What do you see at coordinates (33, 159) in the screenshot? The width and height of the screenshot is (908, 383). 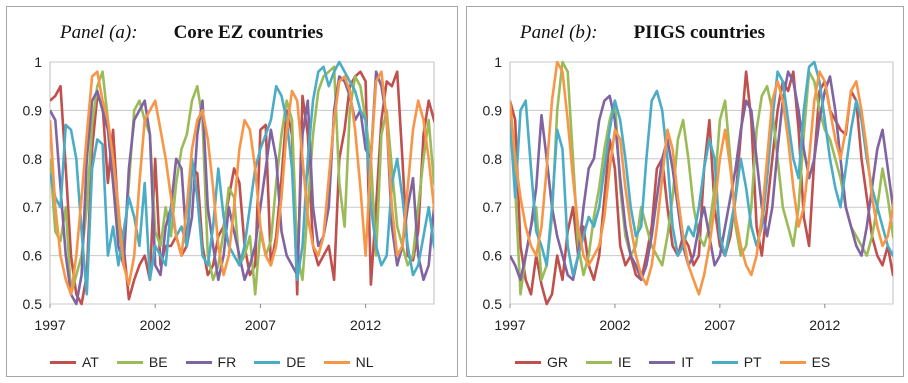 I see `panel-a-y-tick-label: 0.8` at bounding box center [33, 159].